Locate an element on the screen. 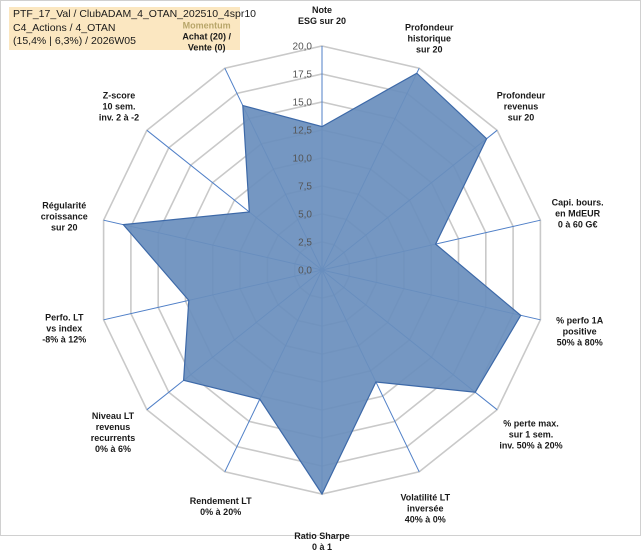 The width and height of the screenshot is (641, 553). axis-label-line: 0% à 6% is located at coordinates (113, 449).